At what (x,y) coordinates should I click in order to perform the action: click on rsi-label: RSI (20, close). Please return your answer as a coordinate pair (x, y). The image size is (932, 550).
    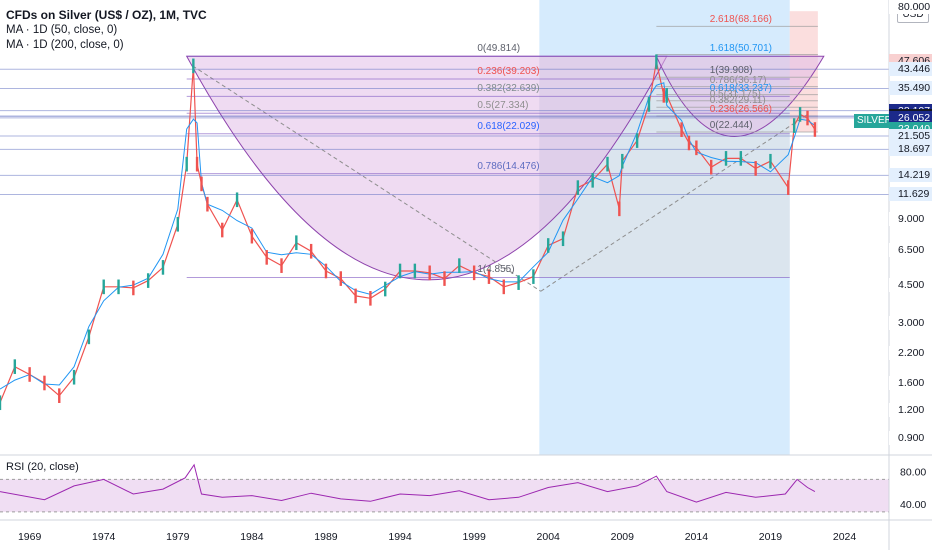
    Looking at the image, I should click on (42, 467).